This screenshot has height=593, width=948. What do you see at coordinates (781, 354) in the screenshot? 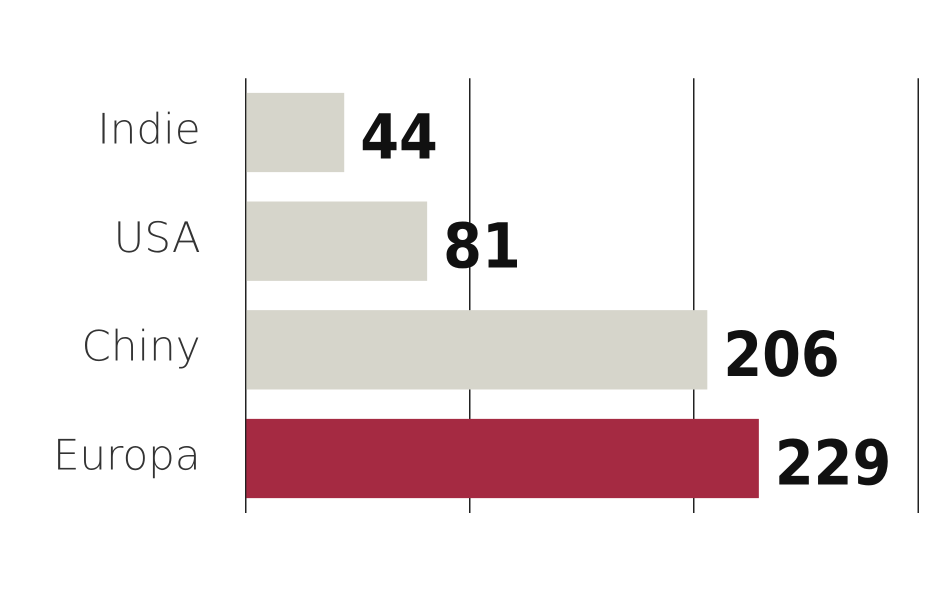
I see `data-label: 206` at bounding box center [781, 354].